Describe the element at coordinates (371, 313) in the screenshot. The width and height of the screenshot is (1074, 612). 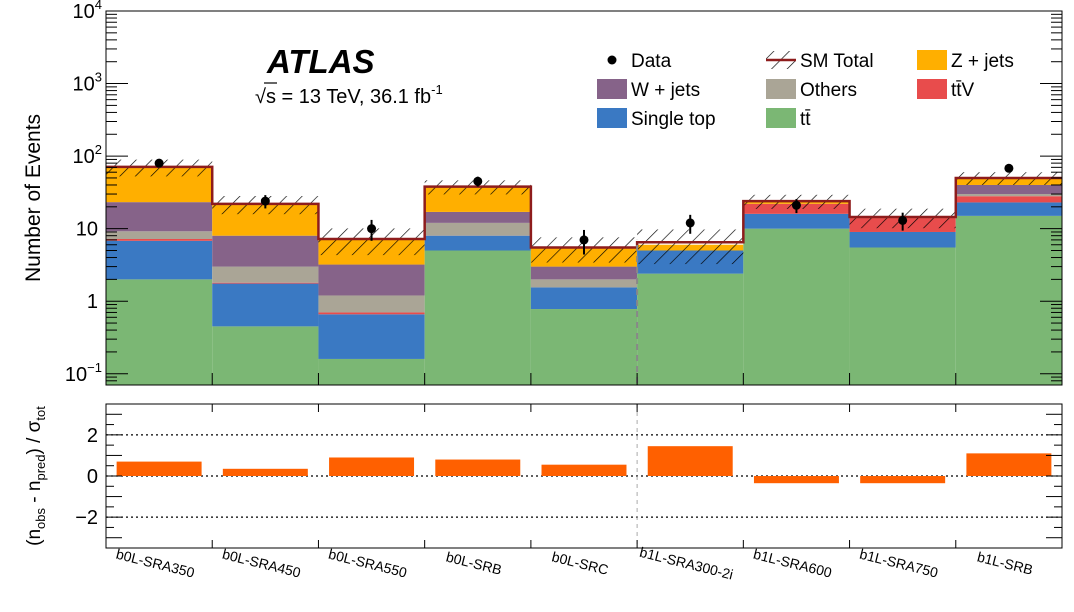
I see `bar-ttv-b0L-SRA550` at that location.